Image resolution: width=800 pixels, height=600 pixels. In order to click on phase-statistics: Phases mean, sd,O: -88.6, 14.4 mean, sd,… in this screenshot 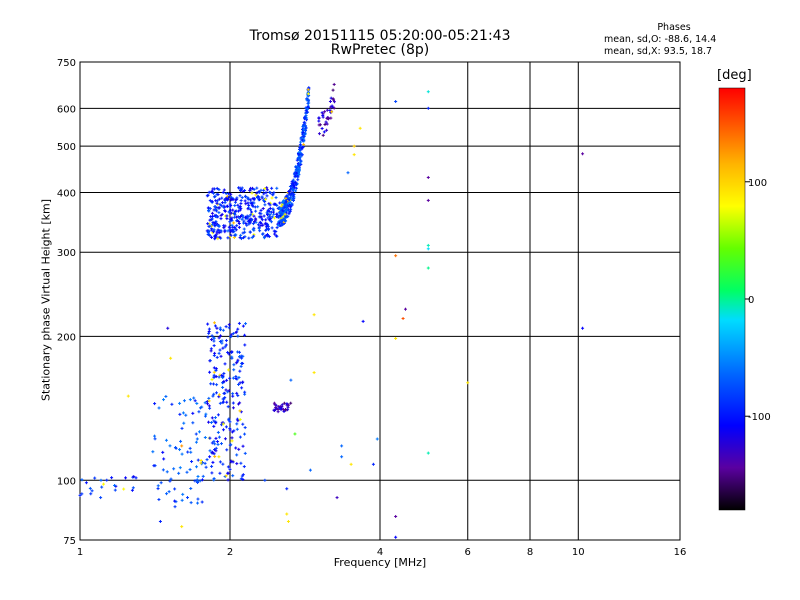, I will do `click(674, 40)`.